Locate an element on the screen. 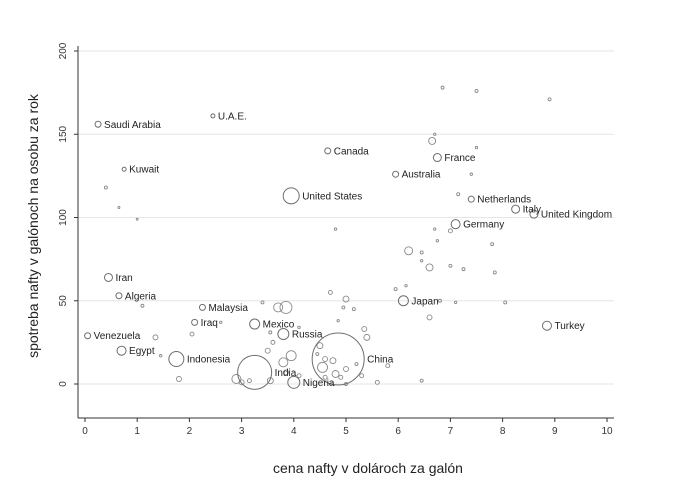  y-tick-label: 100 is located at coordinates (63, 217).